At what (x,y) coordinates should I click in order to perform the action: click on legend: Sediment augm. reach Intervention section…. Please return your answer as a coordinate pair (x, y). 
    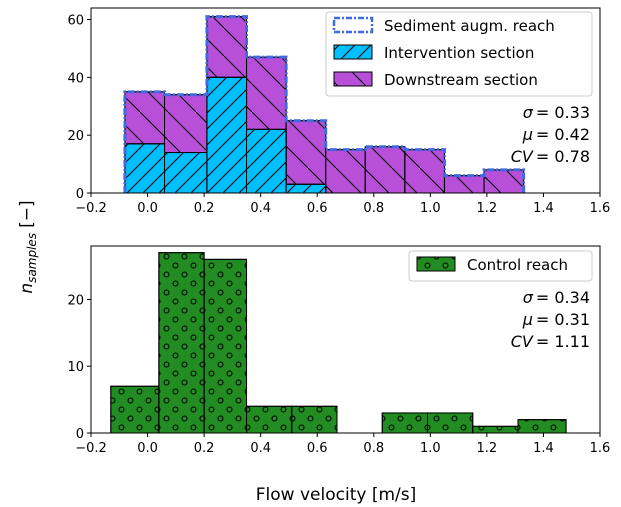
    Looking at the image, I should click on (459, 54).